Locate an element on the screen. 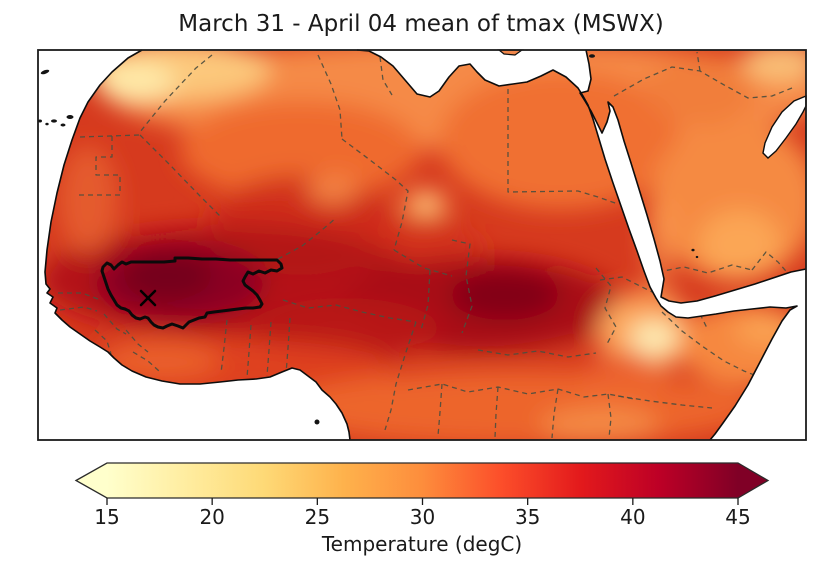  colorbar-label: Temperature (degC) is located at coordinates (421, 544).